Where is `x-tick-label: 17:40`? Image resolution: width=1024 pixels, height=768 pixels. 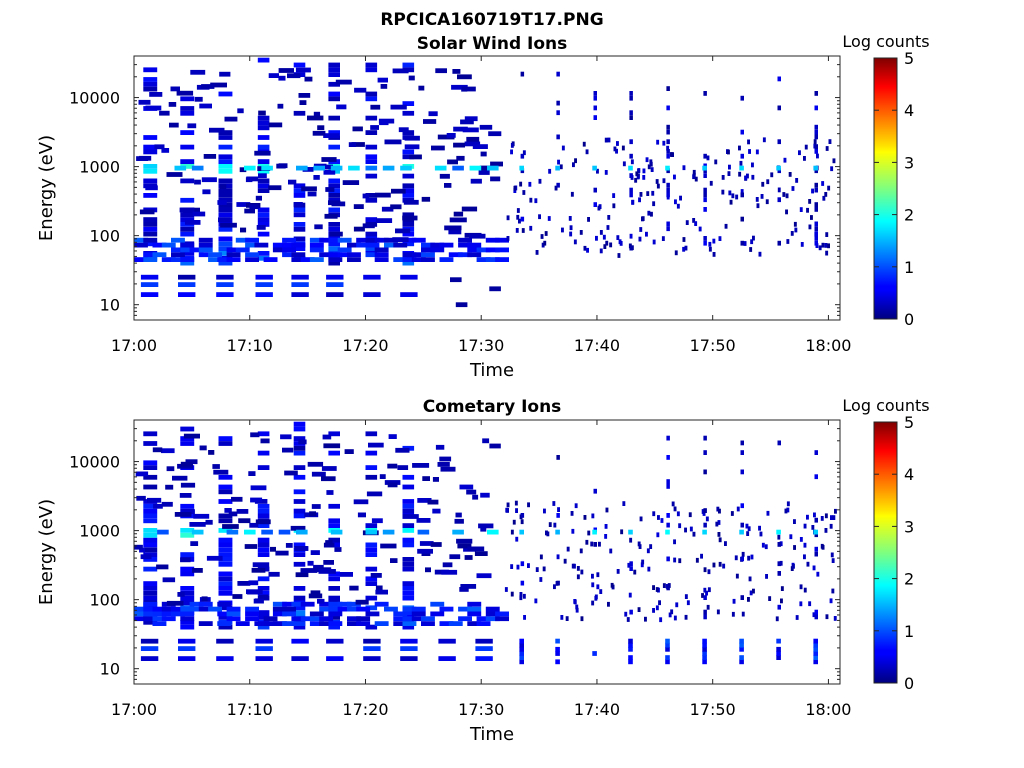
x-tick-label: 17:40 is located at coordinates (597, 709).